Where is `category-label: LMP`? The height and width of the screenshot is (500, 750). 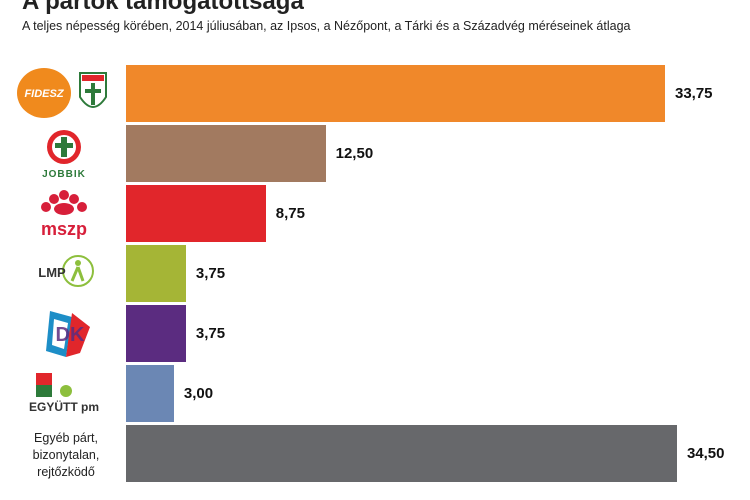 category-label: LMP is located at coordinates (52, 272).